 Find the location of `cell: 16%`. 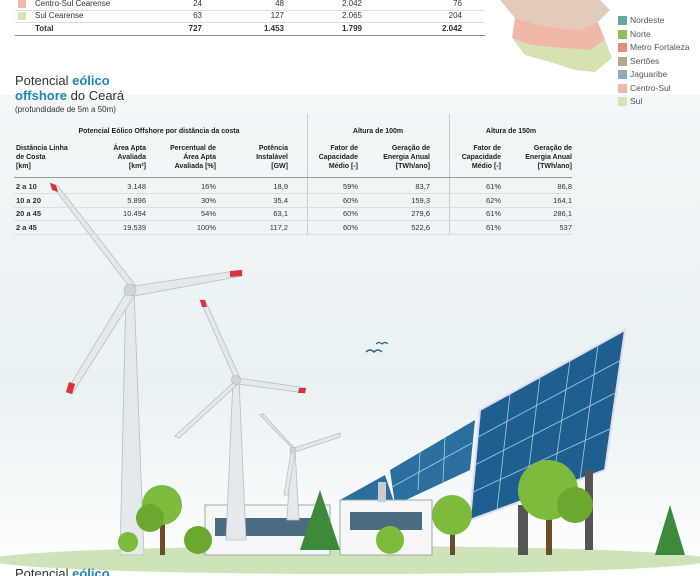

cell: 16% is located at coordinates (208, 186).